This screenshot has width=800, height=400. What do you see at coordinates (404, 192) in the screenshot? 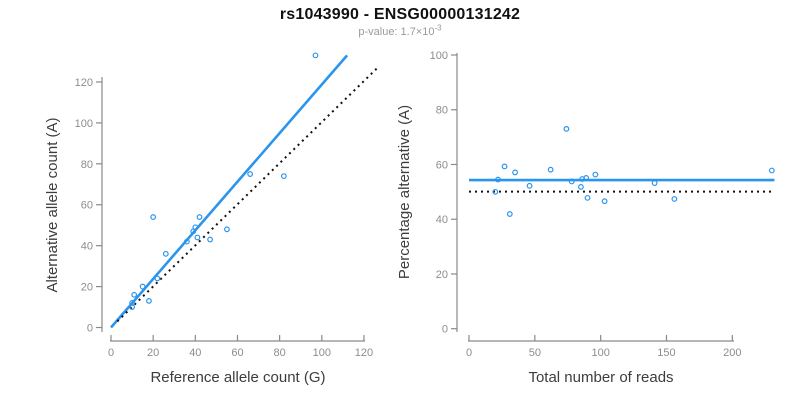
I see `y-axis-title: Percentage alternative (A)` at bounding box center [404, 192].